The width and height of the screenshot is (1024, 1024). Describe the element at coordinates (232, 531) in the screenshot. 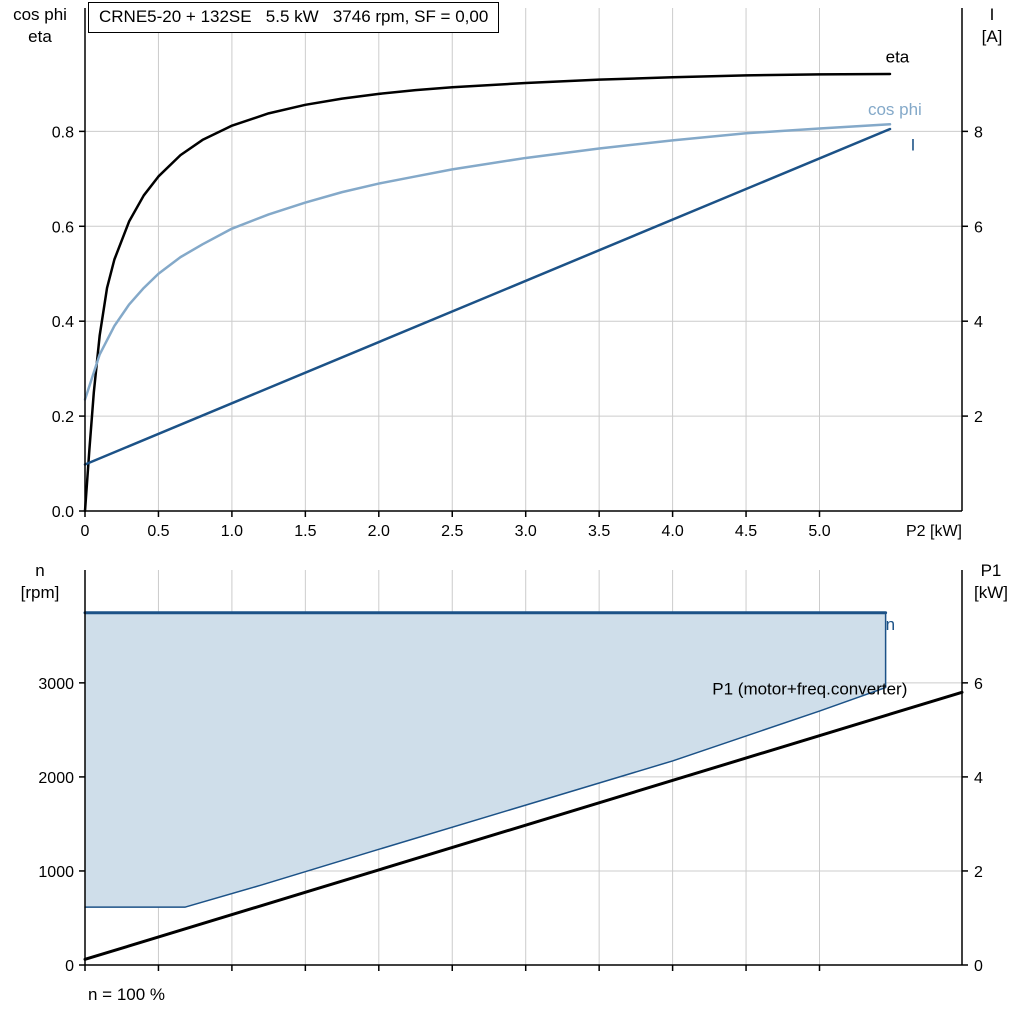

I see `axis-tick-label: 1.0` at that location.